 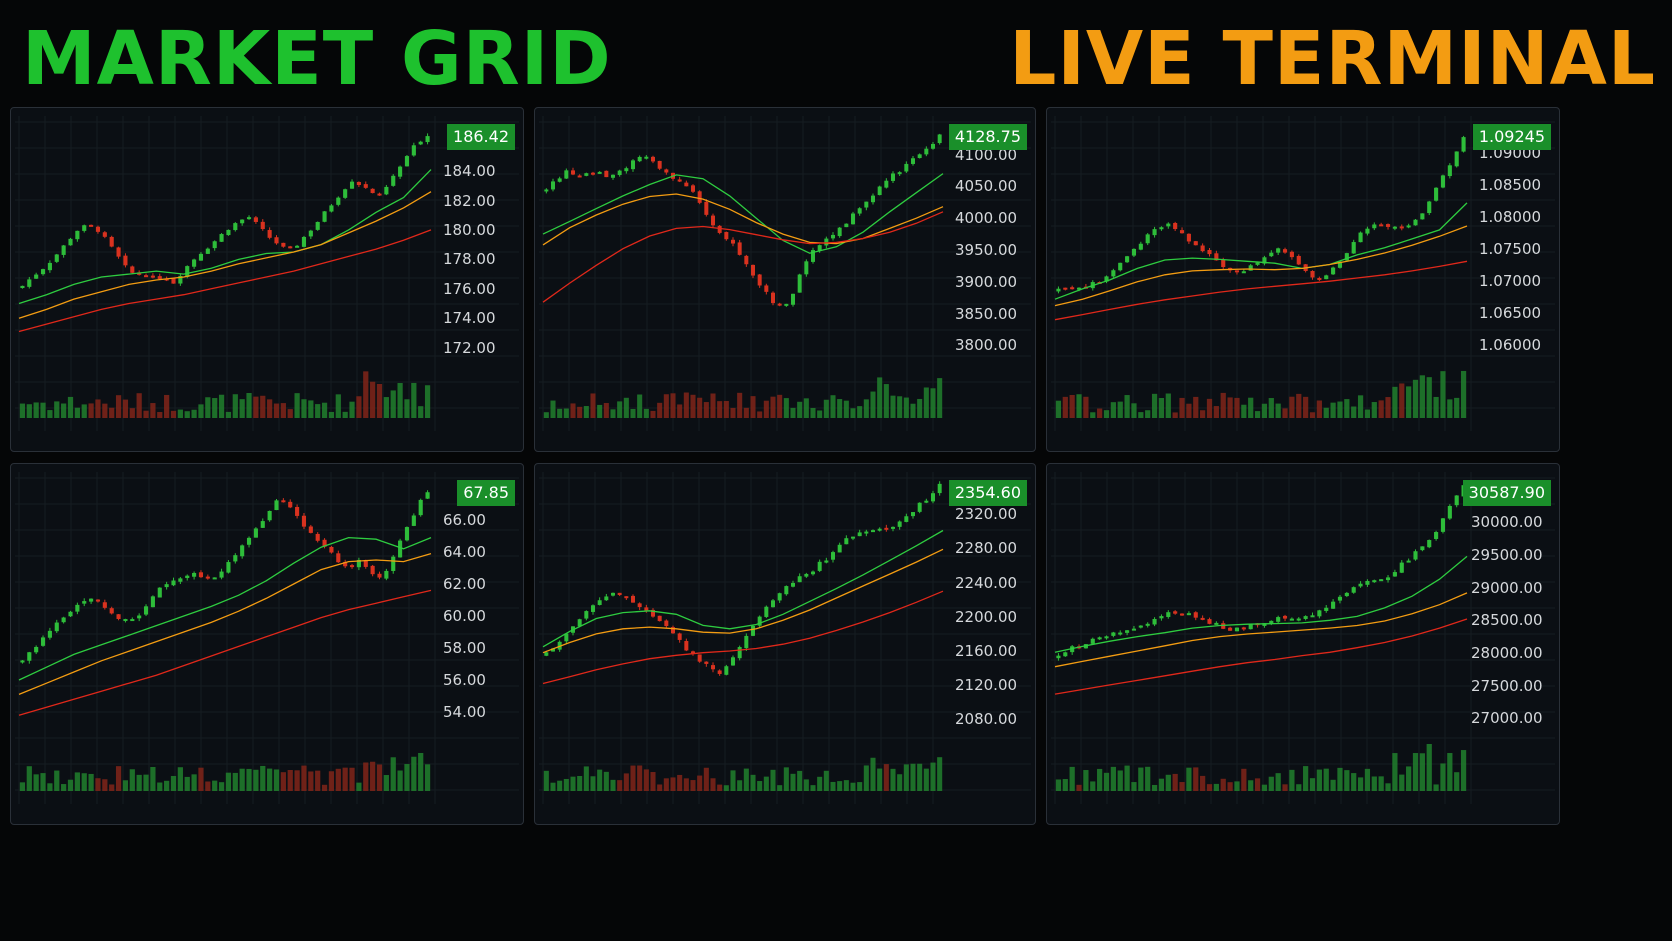 What do you see at coordinates (225, 624) in the screenshot?
I see `ma-mid-line` at bounding box center [225, 624].